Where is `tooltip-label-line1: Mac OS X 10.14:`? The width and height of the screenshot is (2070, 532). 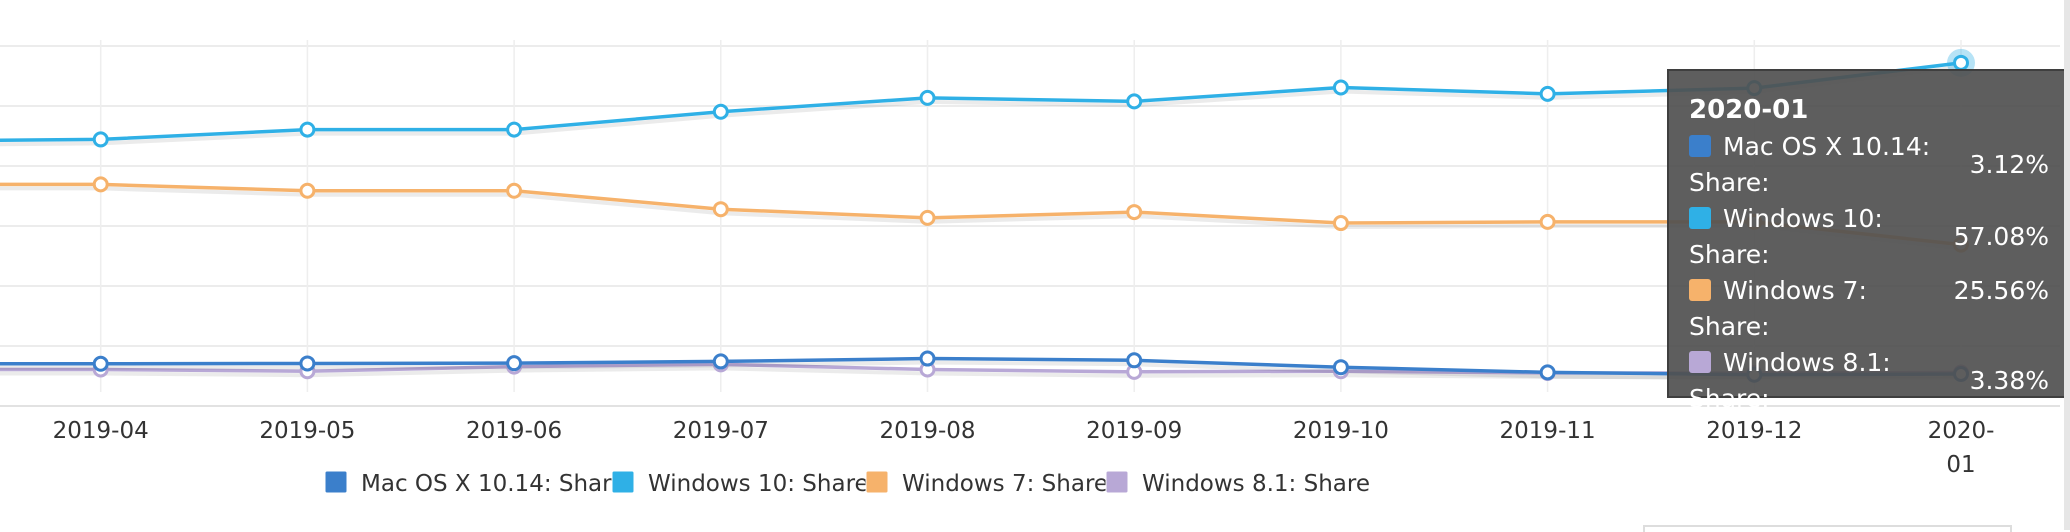 tooltip-label-line1: Mac OS X 10.14: is located at coordinates (1827, 146).